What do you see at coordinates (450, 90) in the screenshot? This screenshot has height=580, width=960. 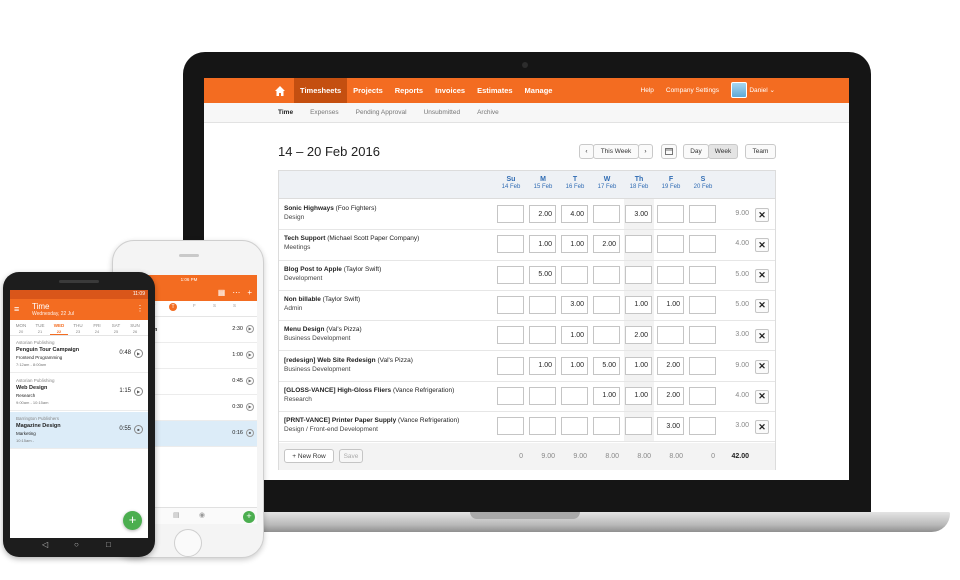 I see `nav-invoices: Invoices` at bounding box center [450, 90].